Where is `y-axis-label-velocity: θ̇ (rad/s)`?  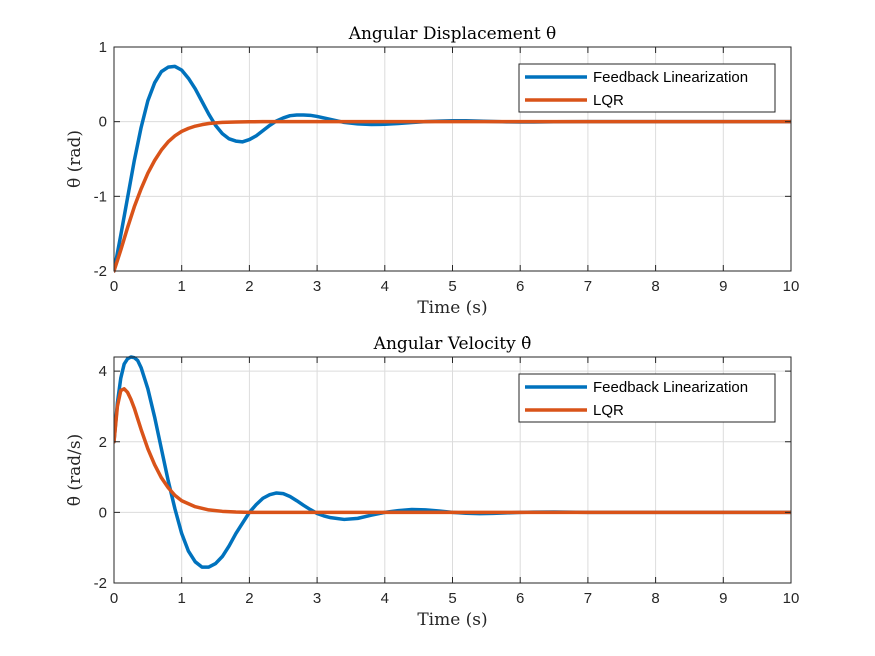
y-axis-label-velocity: θ̇ (rad/s) is located at coordinates (75, 470).